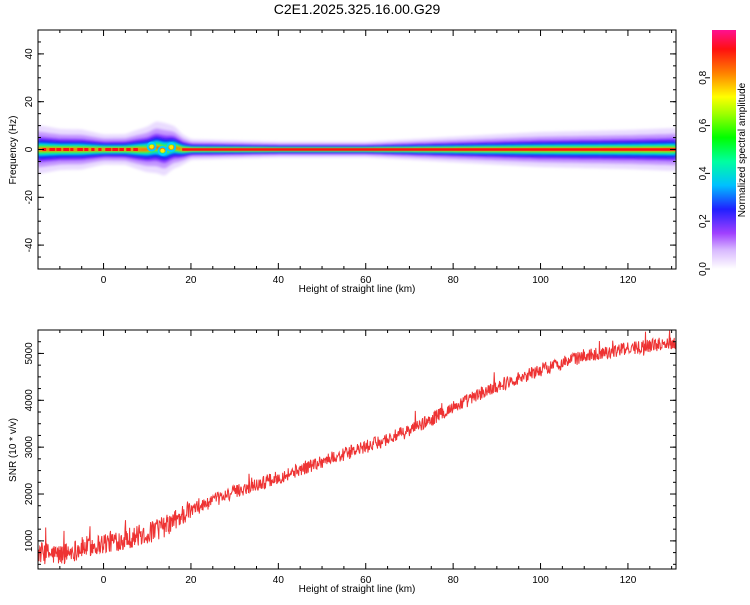 This screenshot has width=750, height=605. What do you see at coordinates (703, 125) in the screenshot?
I see `colorbar-tick-label: 0.6` at bounding box center [703, 125].